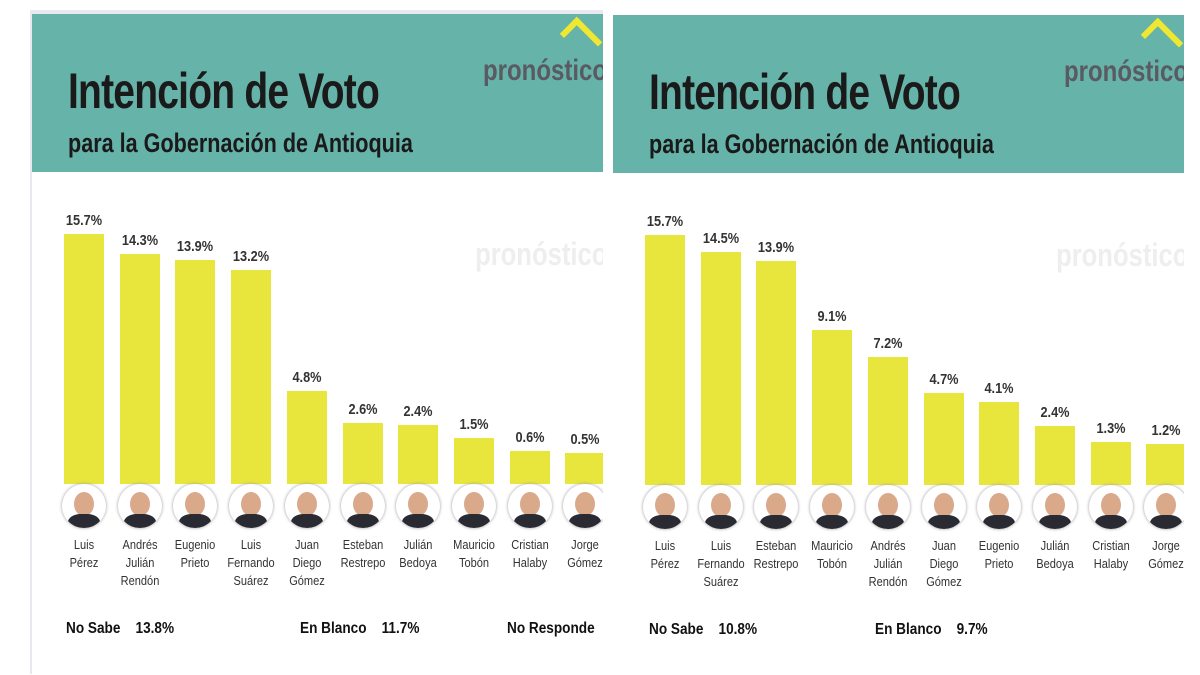  Describe the element at coordinates (120, 629) in the screenshot. I see `footer-item: No Sabe 13.8%` at that location.